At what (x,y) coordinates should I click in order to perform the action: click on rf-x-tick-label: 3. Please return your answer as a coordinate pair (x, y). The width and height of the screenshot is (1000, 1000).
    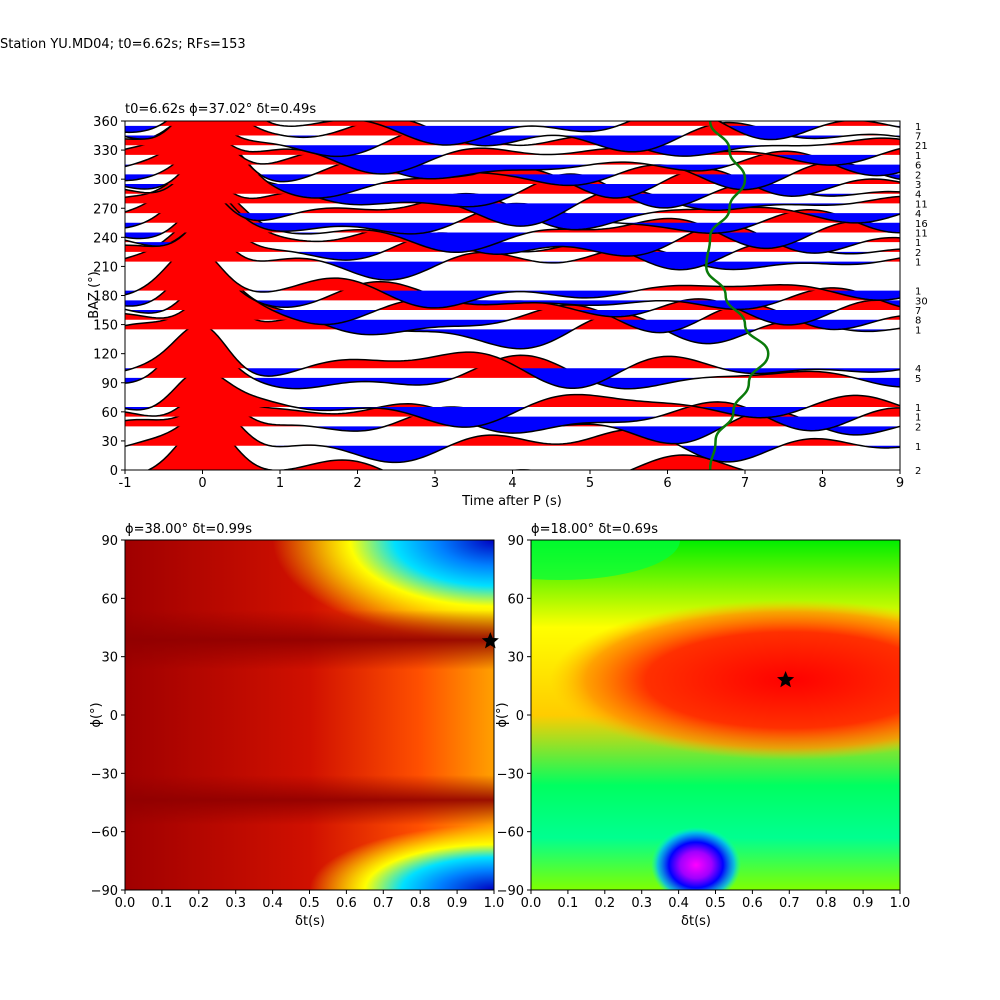
    Looking at the image, I should click on (435, 483).